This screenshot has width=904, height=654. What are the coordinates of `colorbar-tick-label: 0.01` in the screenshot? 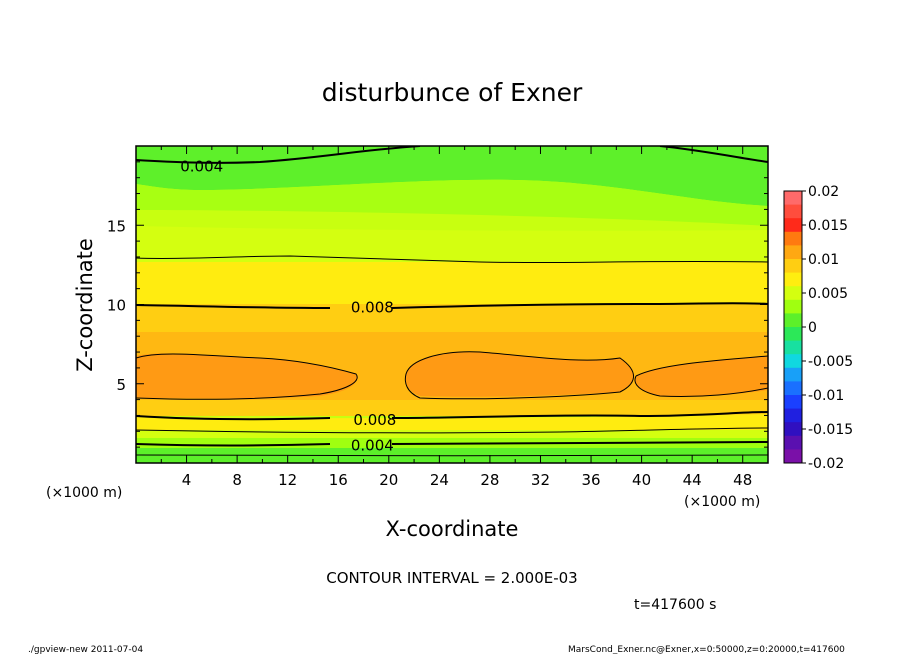 It's located at (823, 260).